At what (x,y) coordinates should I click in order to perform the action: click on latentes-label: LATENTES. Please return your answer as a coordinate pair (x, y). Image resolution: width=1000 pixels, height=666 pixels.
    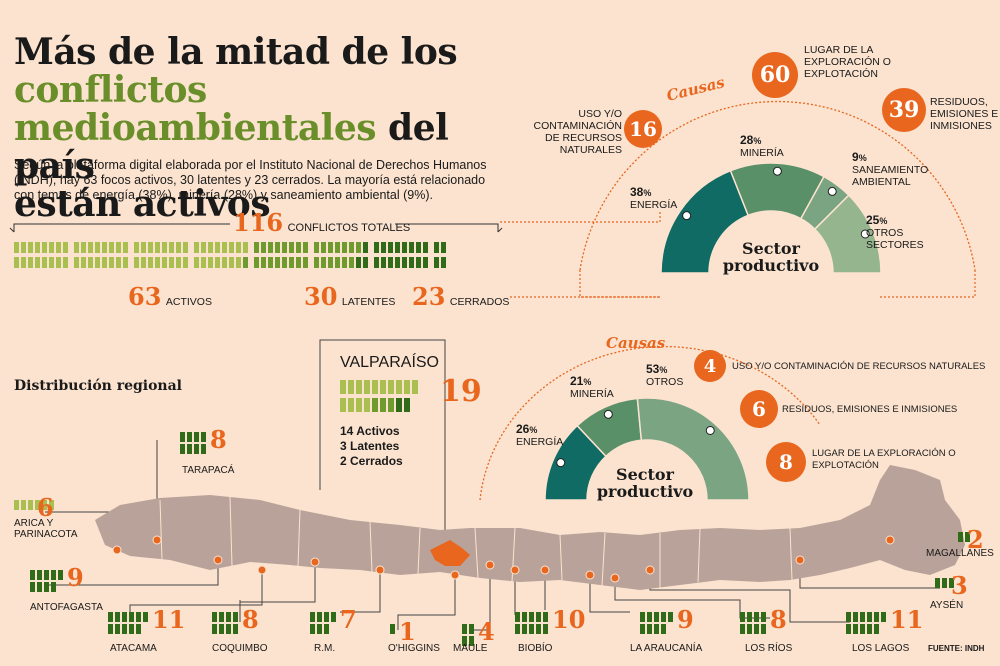
    Looking at the image, I should click on (368, 302).